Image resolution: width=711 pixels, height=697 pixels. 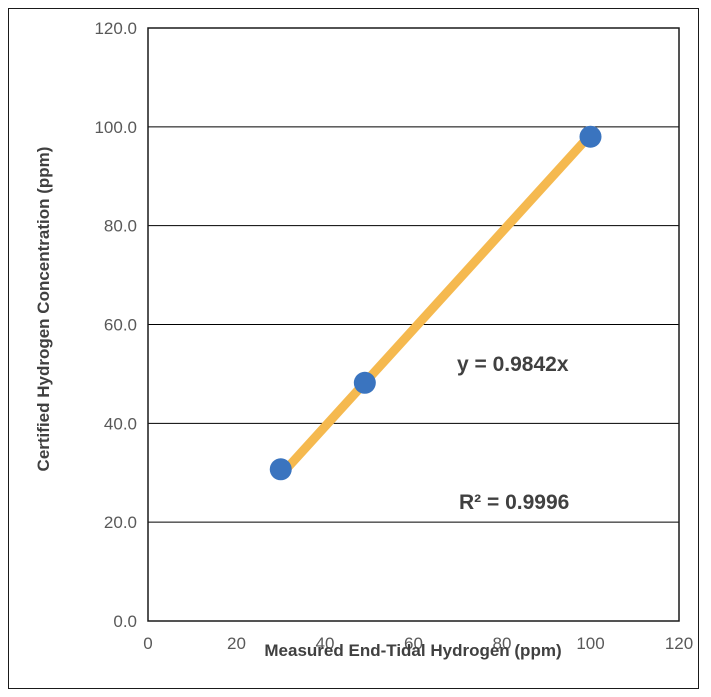 What do you see at coordinates (147, 643) in the screenshot?
I see `x-tick-label: 0` at bounding box center [147, 643].